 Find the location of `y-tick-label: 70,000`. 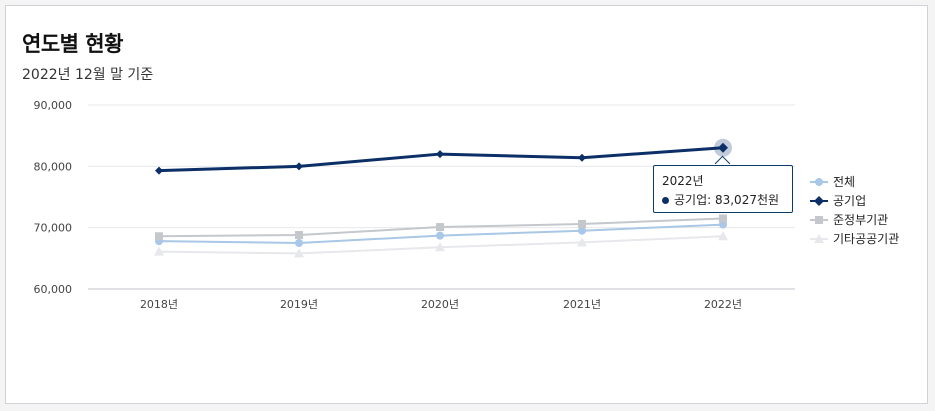

y-tick-label: 70,000 is located at coordinates (53, 228).